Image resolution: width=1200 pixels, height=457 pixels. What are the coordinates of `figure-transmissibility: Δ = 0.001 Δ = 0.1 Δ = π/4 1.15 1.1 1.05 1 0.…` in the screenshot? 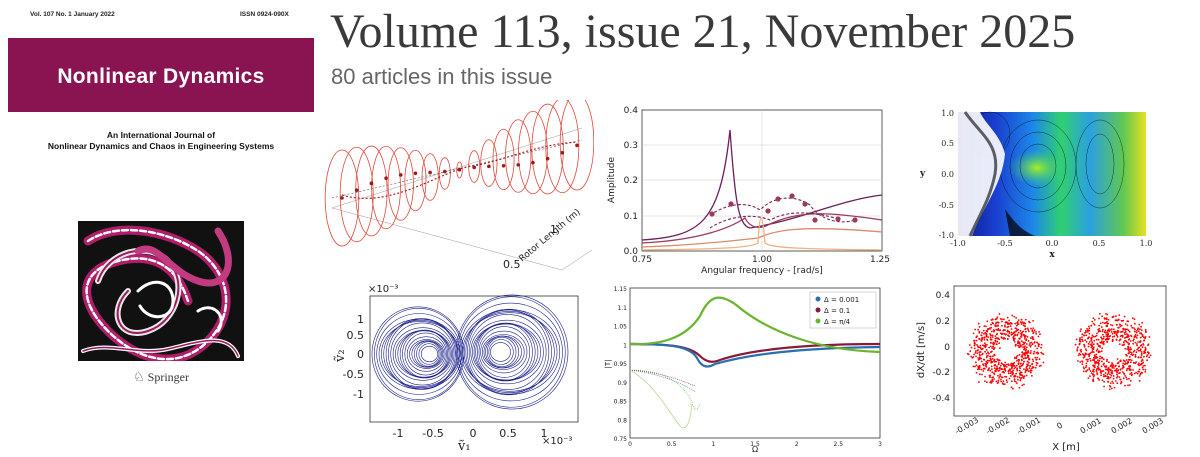 It's located at (745, 369).